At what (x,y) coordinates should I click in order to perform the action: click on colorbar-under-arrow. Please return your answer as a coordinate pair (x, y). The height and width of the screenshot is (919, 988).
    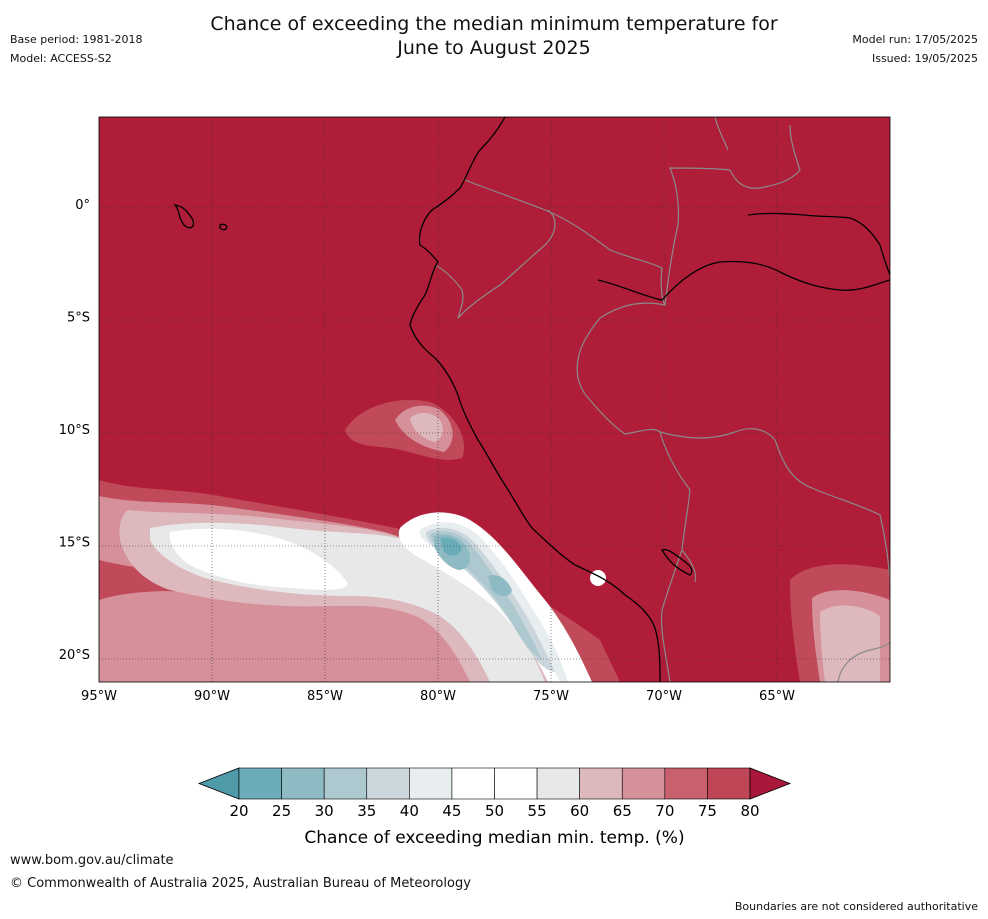
    Looking at the image, I should click on (218, 783).